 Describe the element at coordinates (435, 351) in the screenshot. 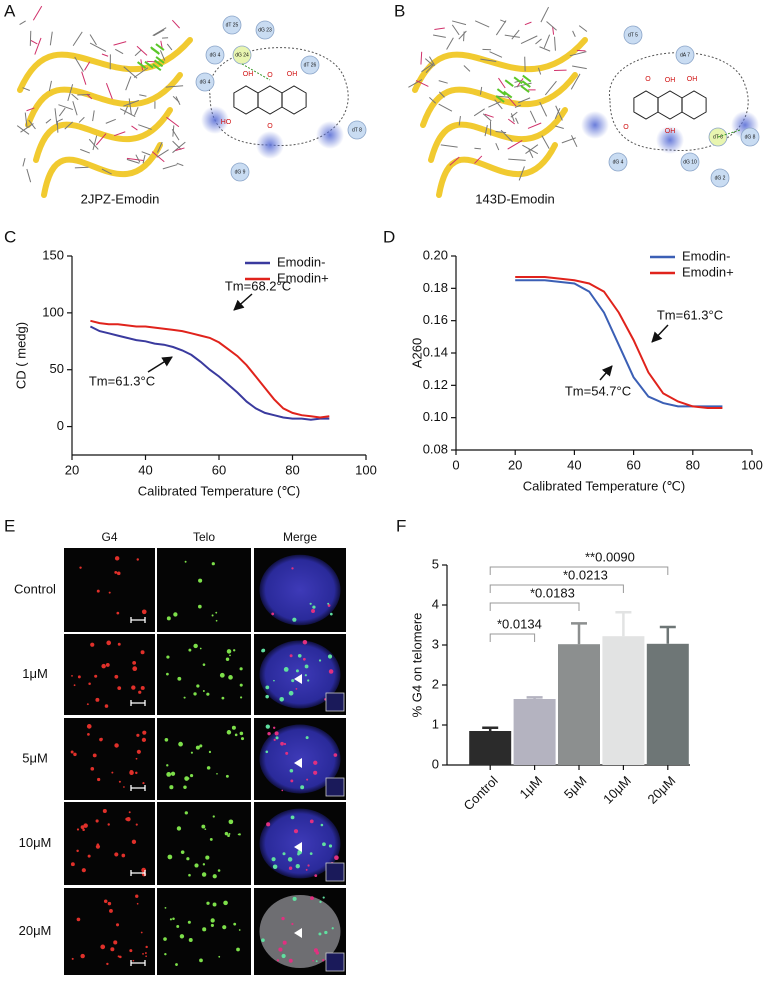

I see `y-tick-label: 0.14` at that location.